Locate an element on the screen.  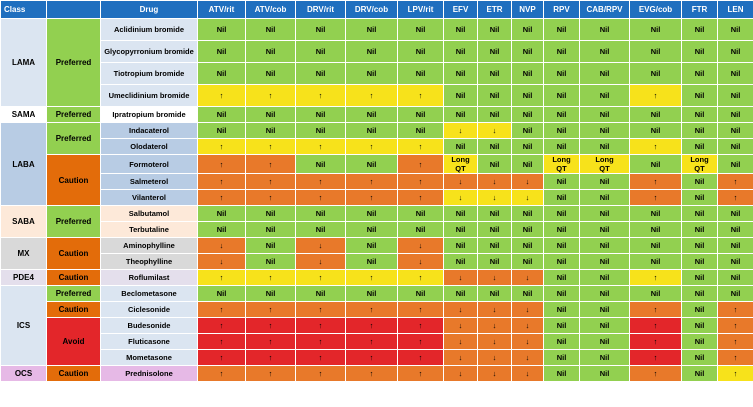
interaction-text: Long QT is located at coordinates (460, 164).